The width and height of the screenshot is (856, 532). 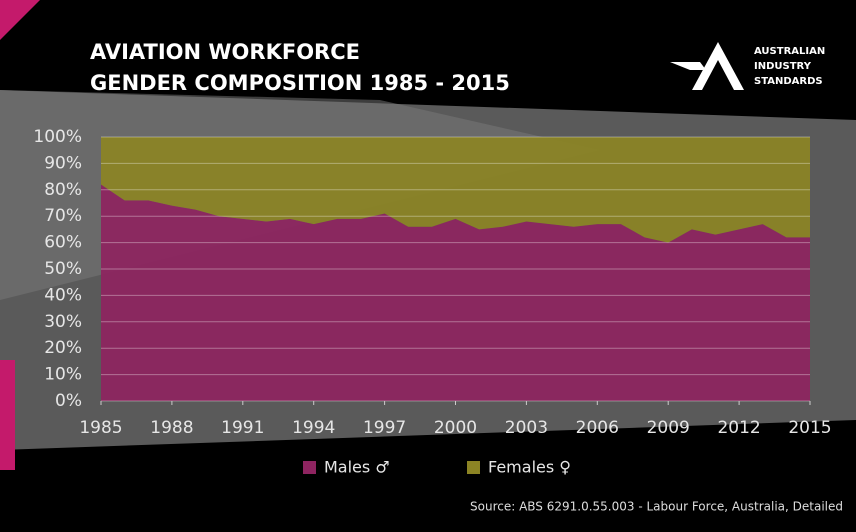 I want to click on legend-label: Males ♂, so click(x=357, y=467).